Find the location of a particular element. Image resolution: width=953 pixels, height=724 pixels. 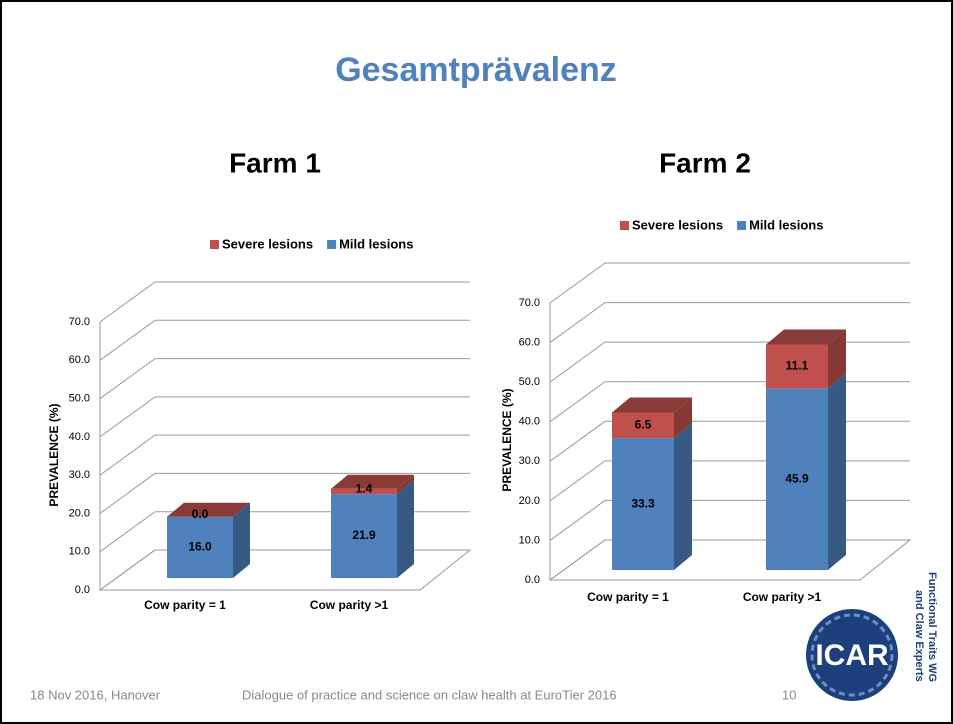

logo-caption: and Claw Experts is located at coordinates (919, 636).